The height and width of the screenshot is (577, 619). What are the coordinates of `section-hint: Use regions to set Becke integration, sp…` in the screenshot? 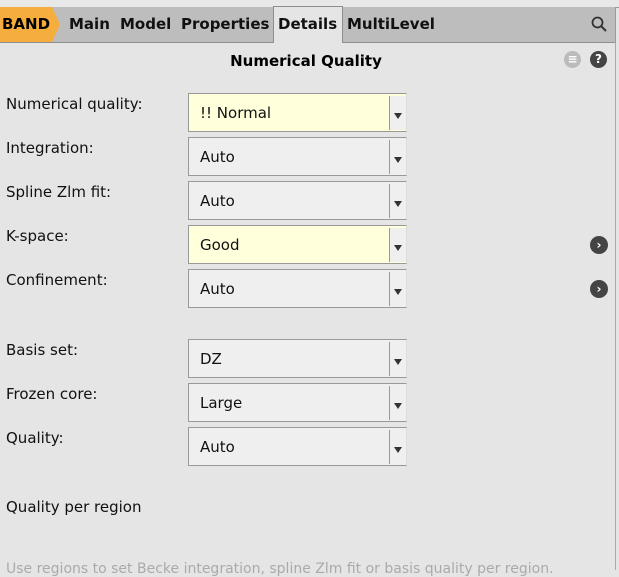 It's located at (280, 569).